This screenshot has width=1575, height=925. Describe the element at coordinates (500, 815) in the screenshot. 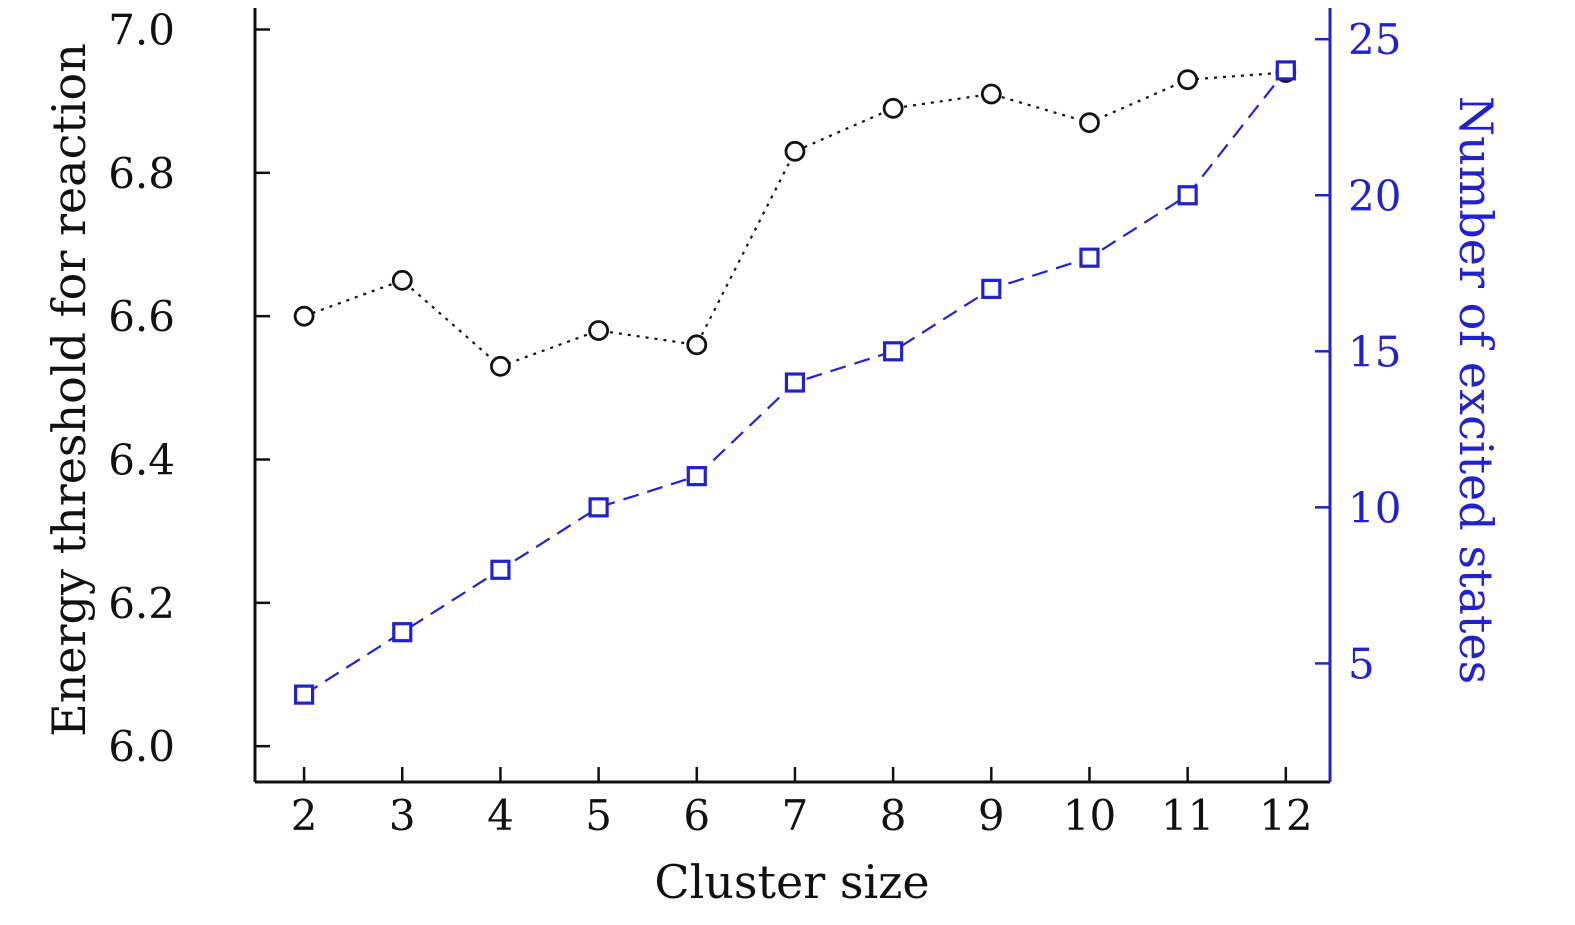

I see `x-tick-label: 4` at that location.